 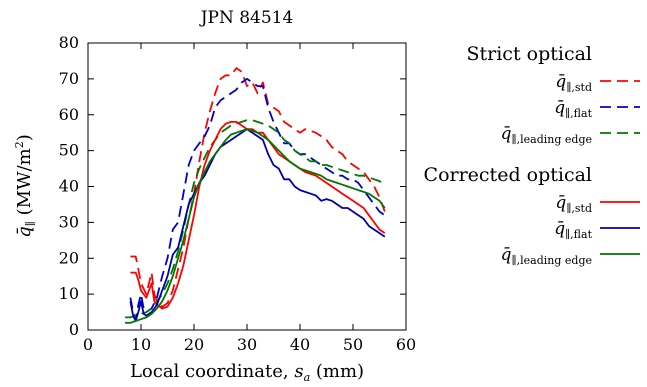 What do you see at coordinates (530, 54) in the screenshot?
I see `legend-heading: Strict optical` at bounding box center [530, 54].